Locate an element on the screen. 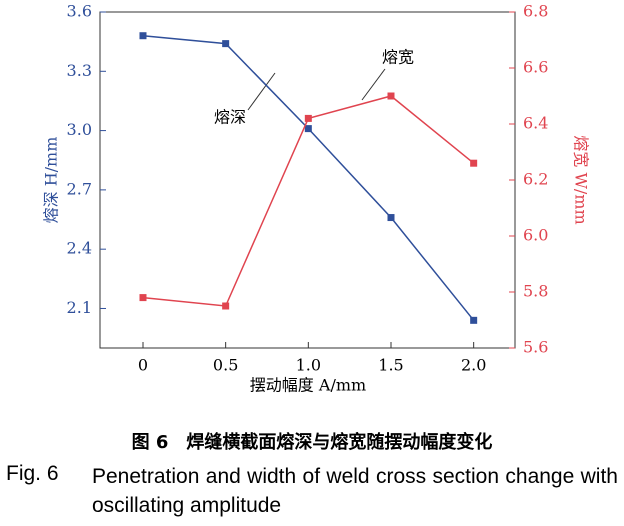 Image resolution: width=624 pixels, height=526 pixels. x-axis-label: 摆动幅度 A/mm is located at coordinates (308, 385).